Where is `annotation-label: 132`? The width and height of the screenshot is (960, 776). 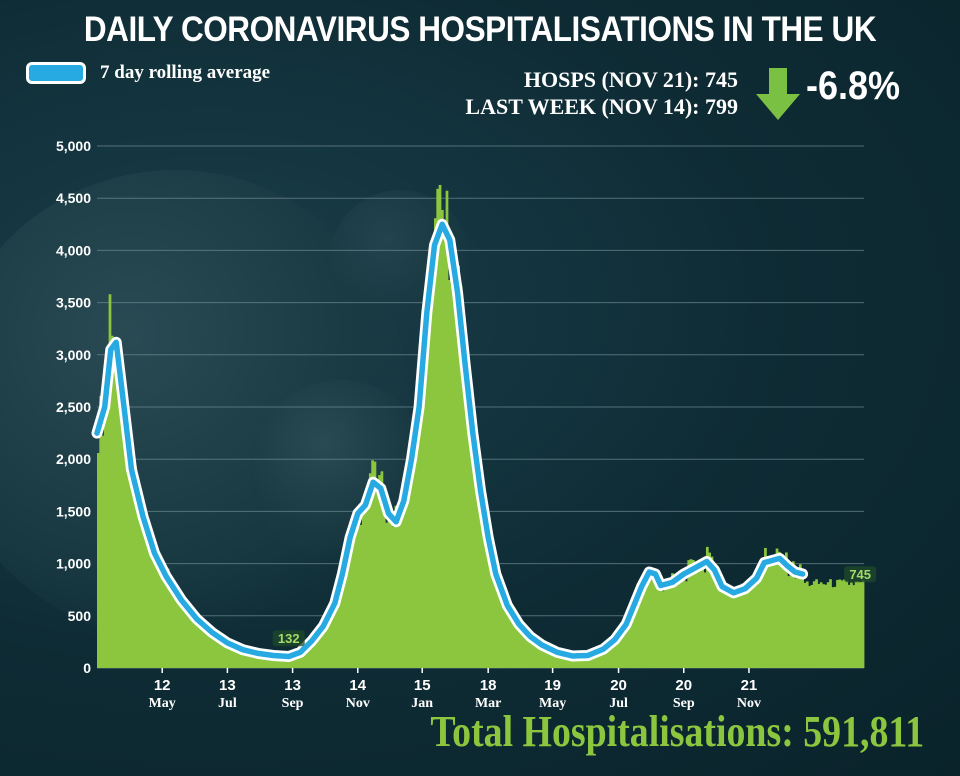 annotation-label: 132 is located at coordinates (289, 638).